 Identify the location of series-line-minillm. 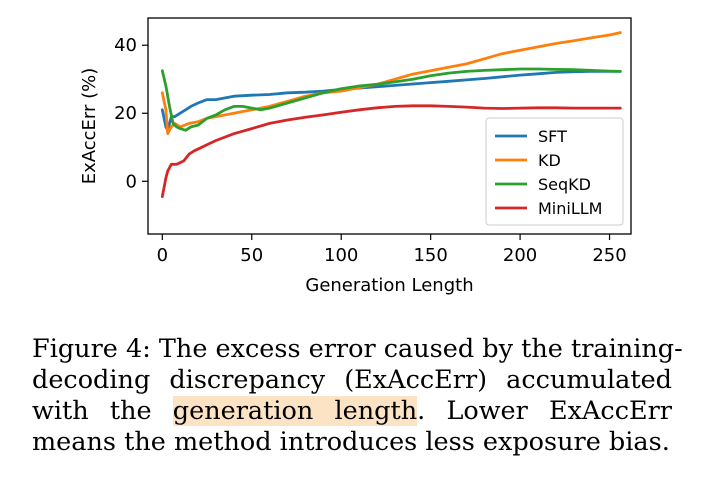
(391, 151).